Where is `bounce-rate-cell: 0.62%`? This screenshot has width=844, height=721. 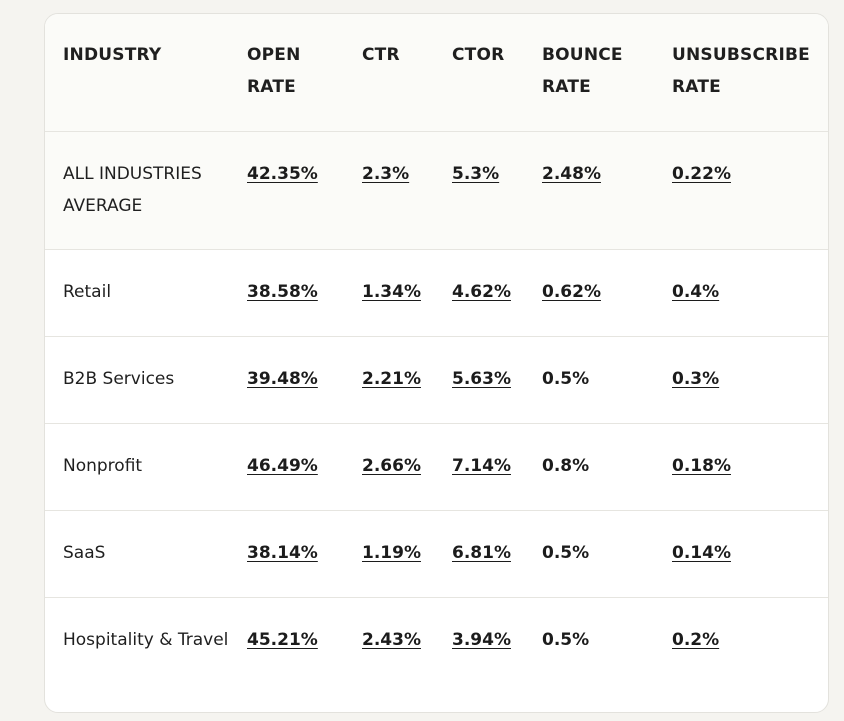
bounce-rate-cell: 0.62% is located at coordinates (589, 292).